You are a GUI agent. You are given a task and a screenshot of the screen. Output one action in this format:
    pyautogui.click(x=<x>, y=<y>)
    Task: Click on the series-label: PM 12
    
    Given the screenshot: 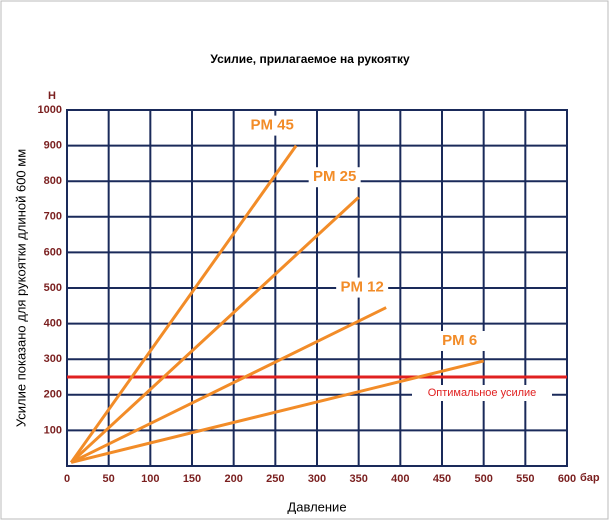 What is the action you would take?
    pyautogui.click(x=361, y=287)
    